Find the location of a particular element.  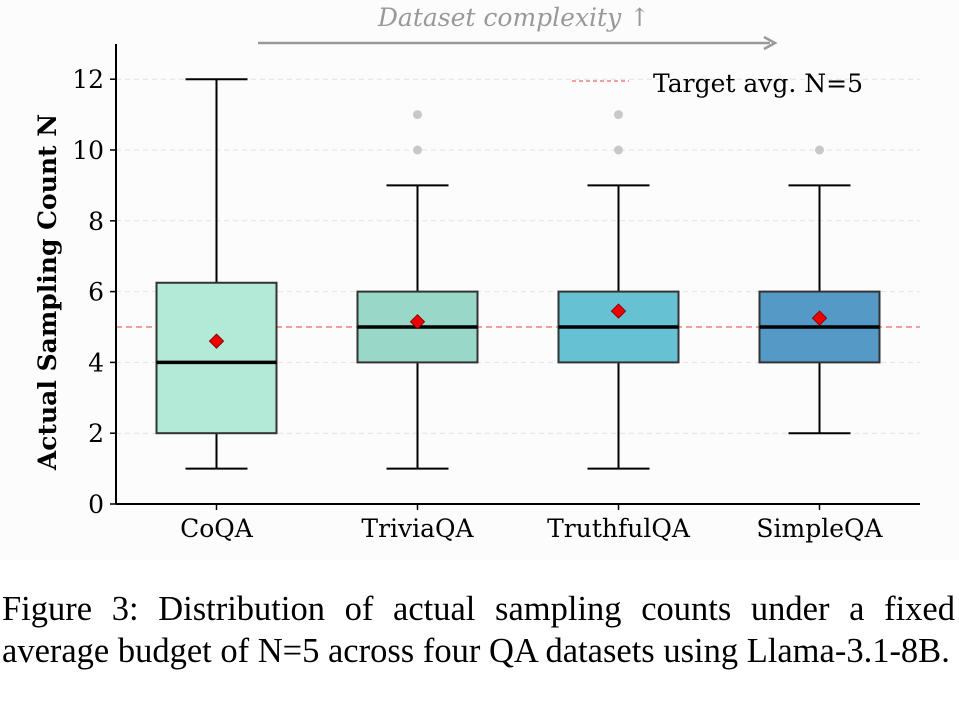

legend-label: Target avg. N=5 is located at coordinates (758, 83).